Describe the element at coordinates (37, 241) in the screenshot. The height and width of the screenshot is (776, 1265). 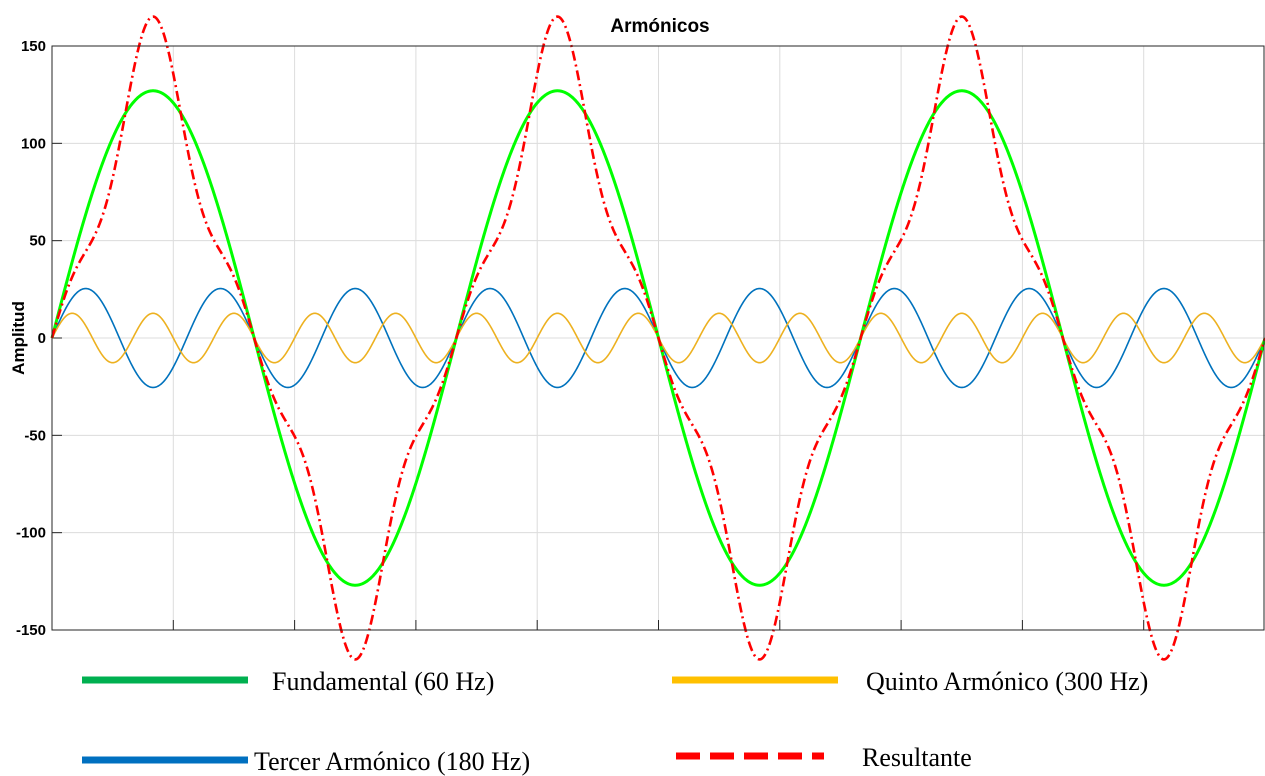
I see `y-tick-label: 50` at that location.